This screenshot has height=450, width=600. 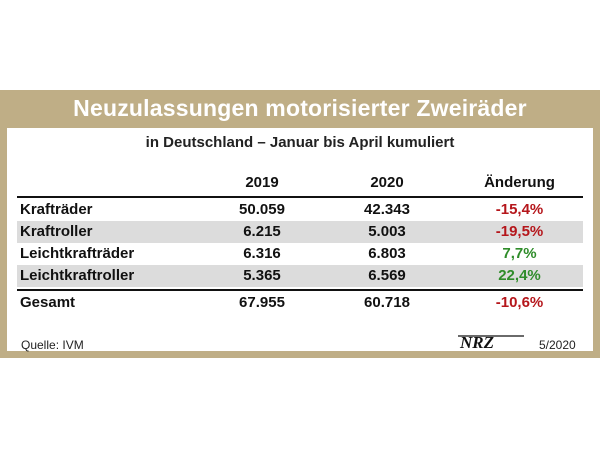 What do you see at coordinates (48, 302) in the screenshot?
I see `total-label: Gesamt` at bounding box center [48, 302].